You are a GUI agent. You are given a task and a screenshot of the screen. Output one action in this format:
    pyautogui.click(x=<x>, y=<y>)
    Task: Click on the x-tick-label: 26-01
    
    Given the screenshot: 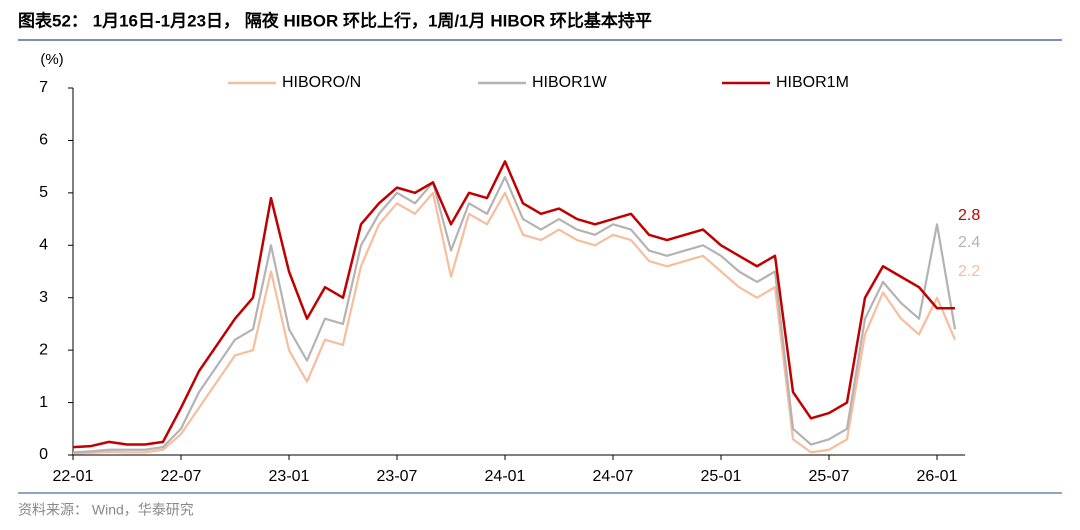 What is the action you would take?
    pyautogui.click(x=937, y=476)
    